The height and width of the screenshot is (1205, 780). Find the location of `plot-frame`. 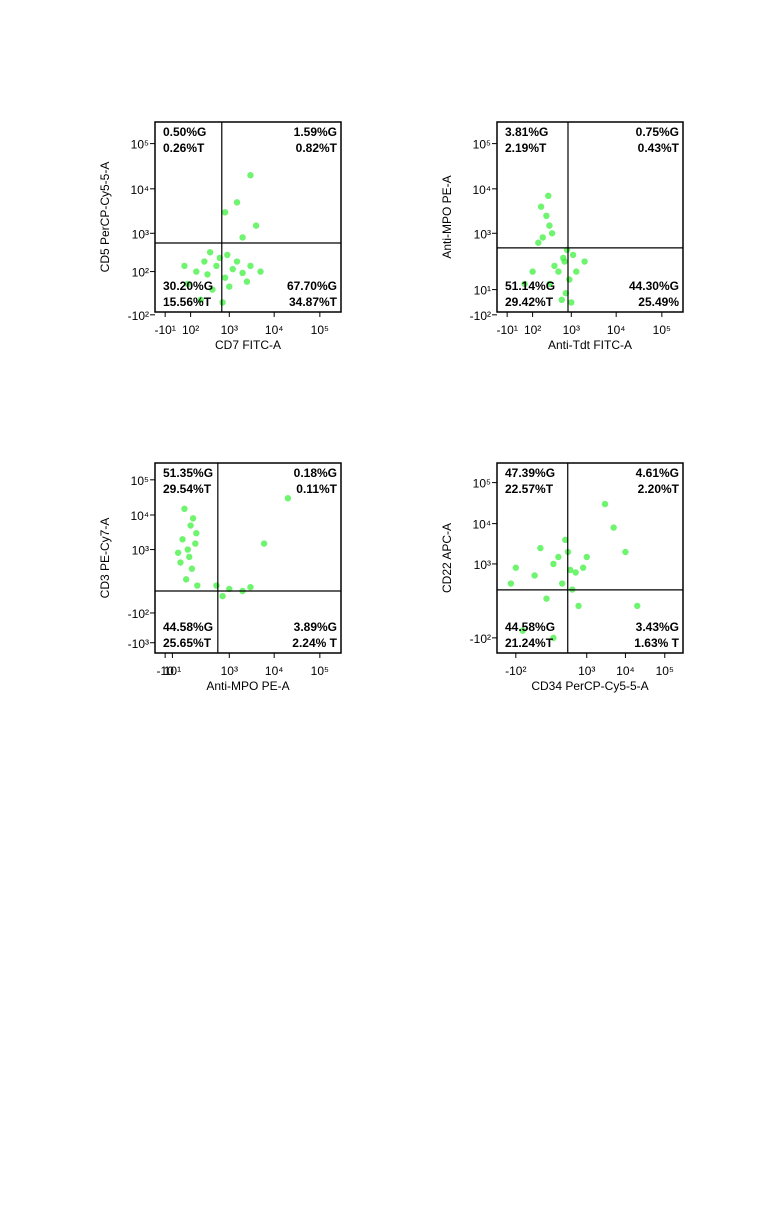

plot-frame is located at coordinates (590, 217).